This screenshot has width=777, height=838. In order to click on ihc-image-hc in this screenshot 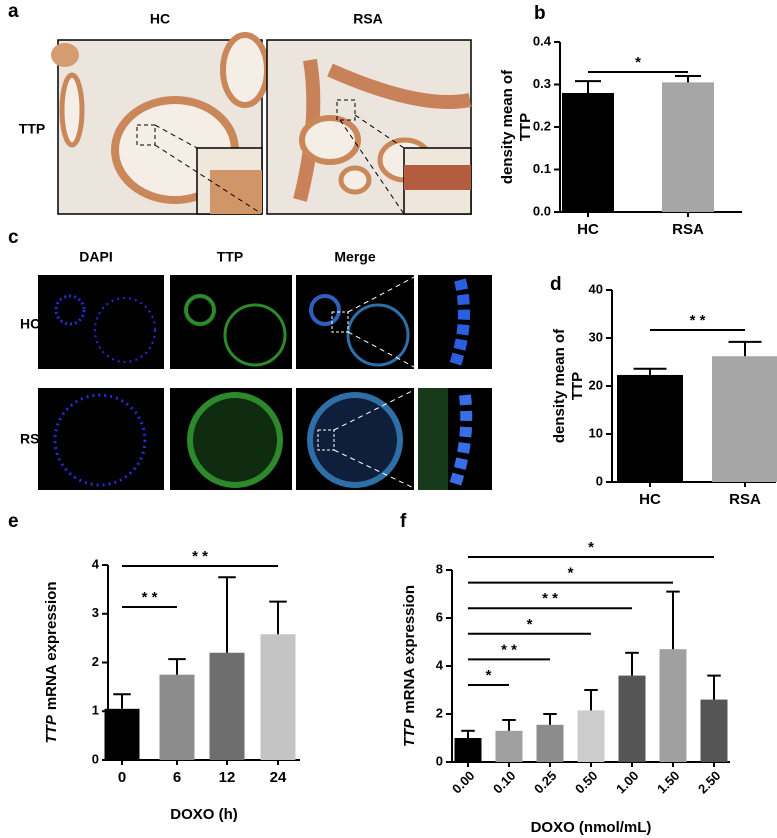, I will do `click(160, 123)`.